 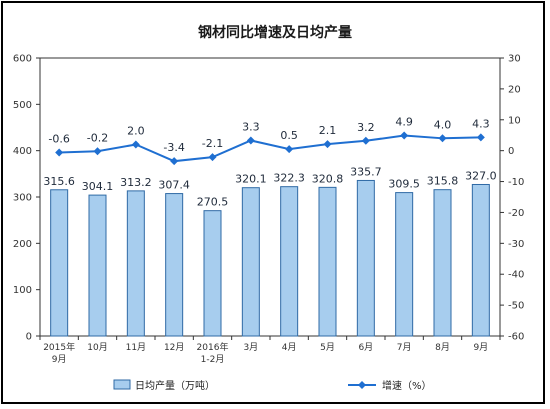 What do you see at coordinates (136, 182) in the screenshot?
I see `bar-value-label: 313.2` at bounding box center [136, 182].